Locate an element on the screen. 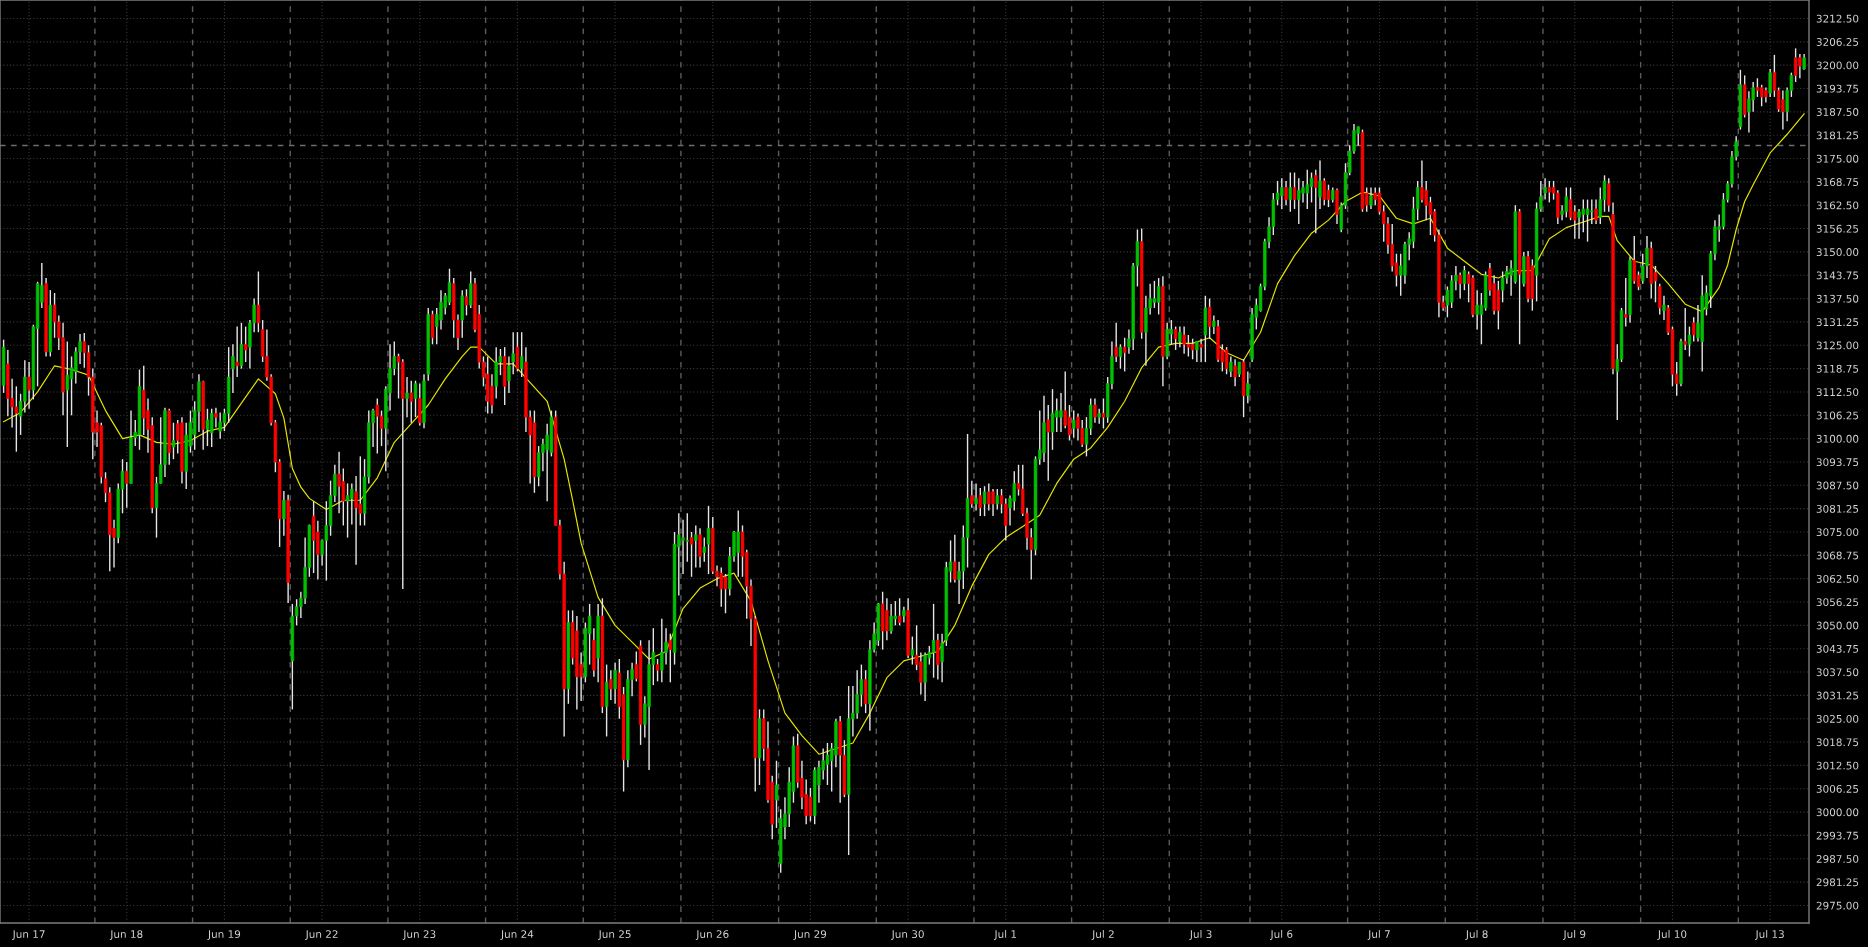 This screenshot has width=1868, height=947. x-tick-label: Jun 29 is located at coordinates (810, 935).